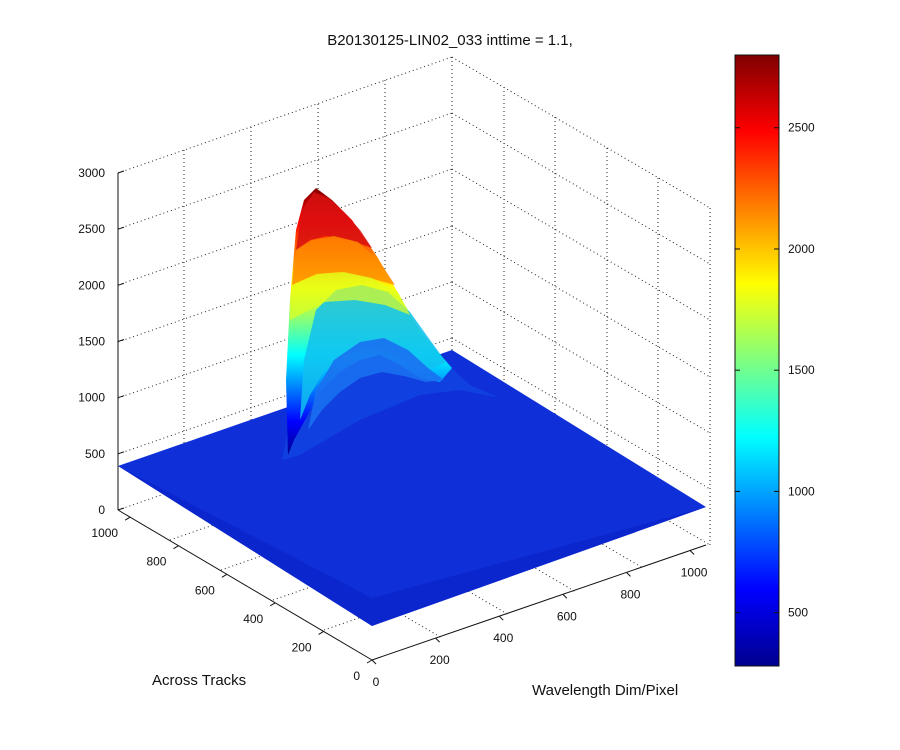 The height and width of the screenshot is (750, 900). I want to click on across-track-axis-ticks: 0 200 400 600 800 1000, so click(232, 599).